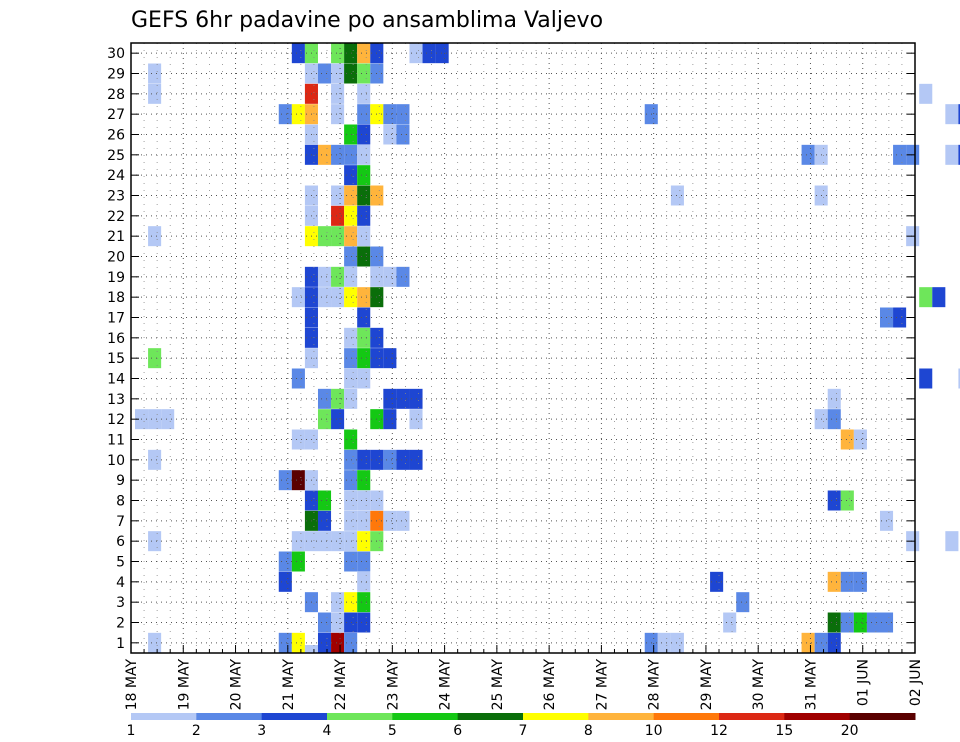  I want to click on y-tick-label: 13, so click(116, 400).